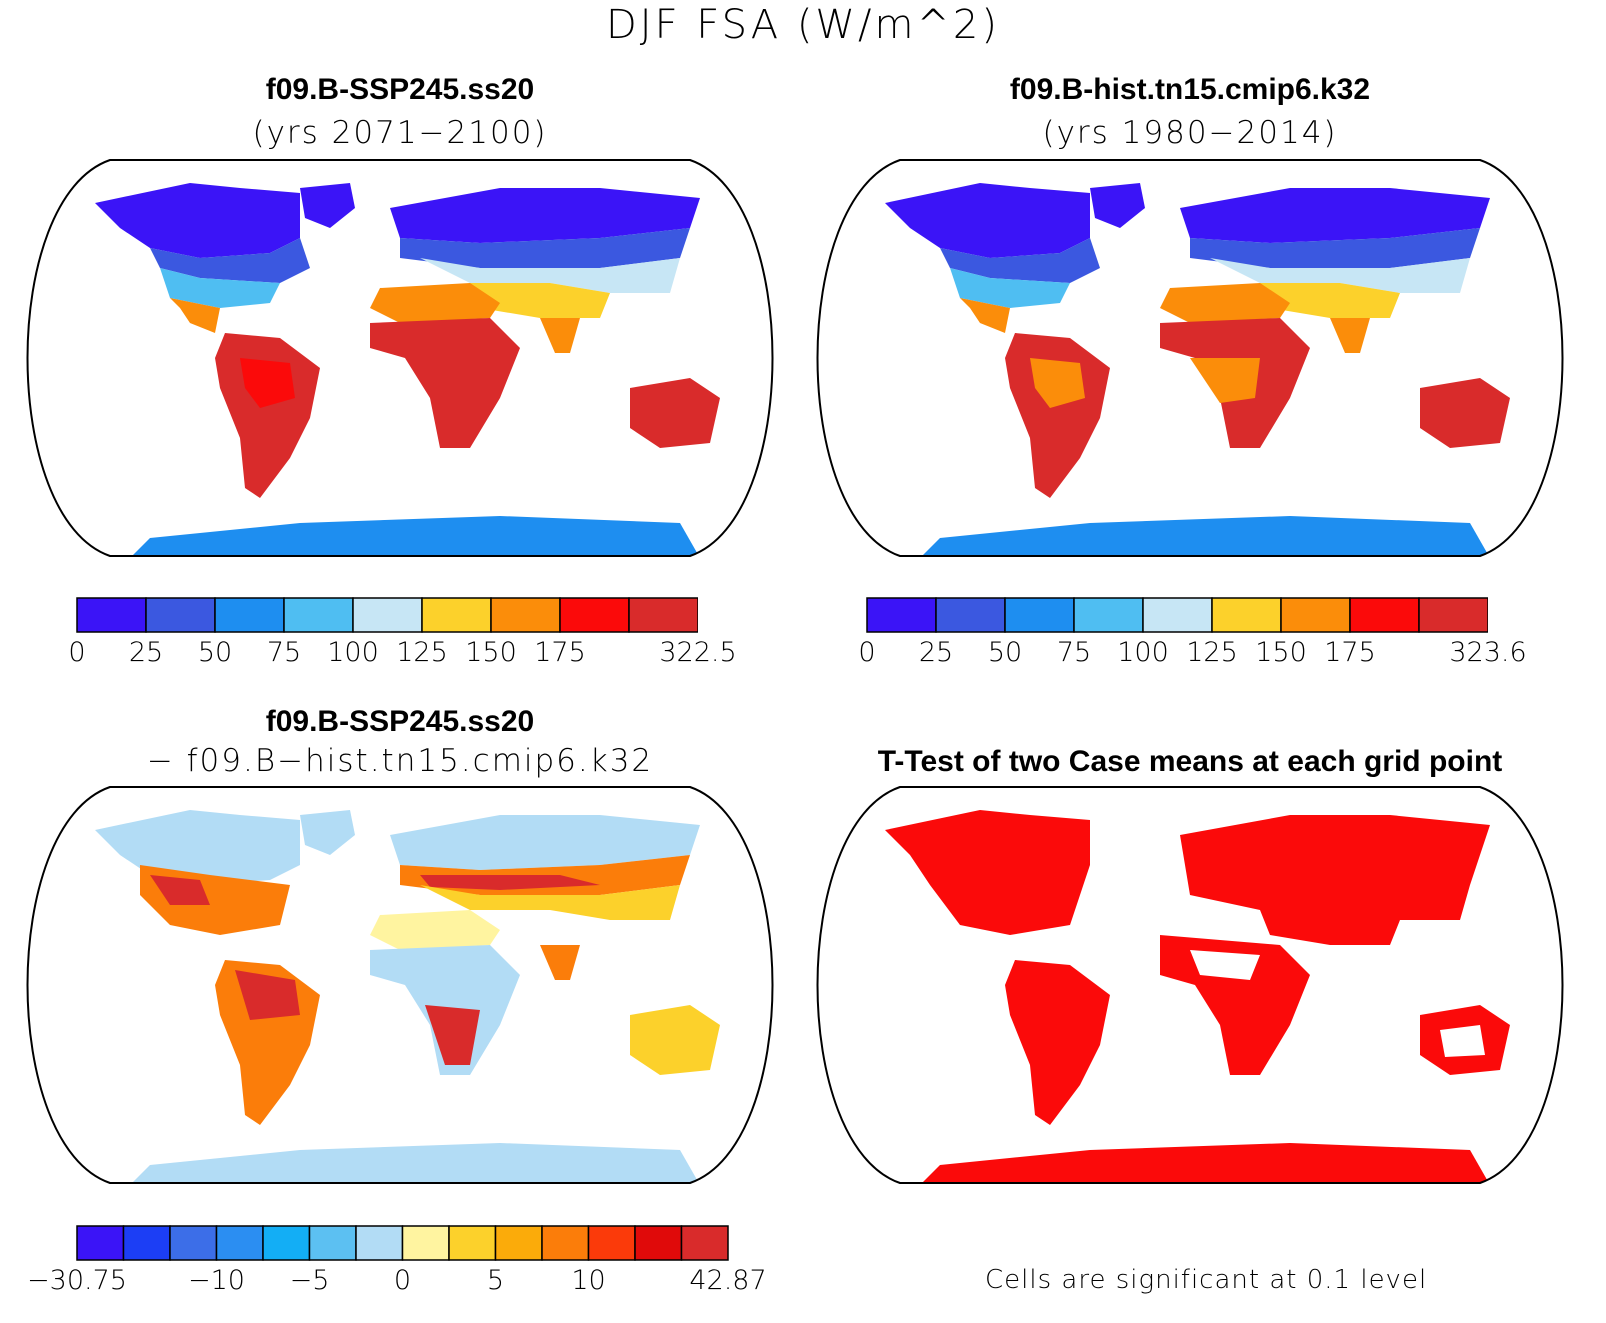  Describe the element at coordinates (1206, 1280) in the screenshot. I see `significance-note: Cells are significant at 0.1 level` at that location.